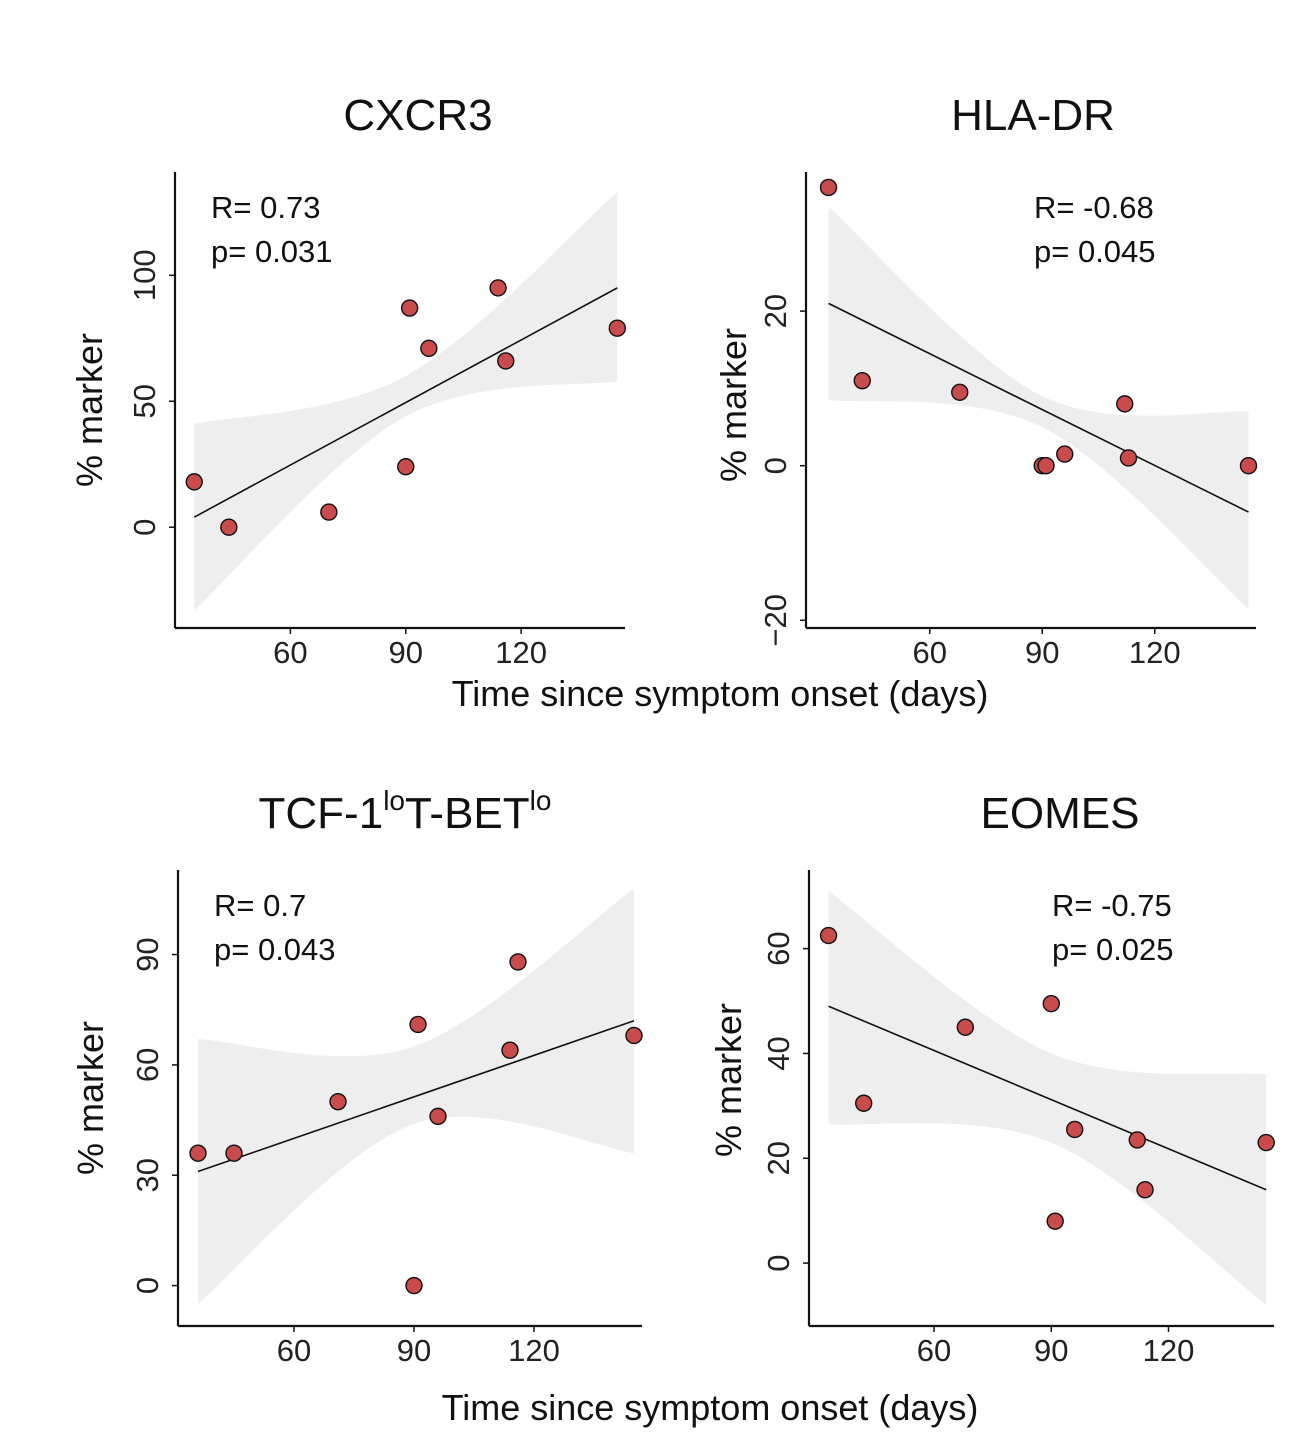  I want to click on correlation-r: R= -0.68, so click(1094, 207).